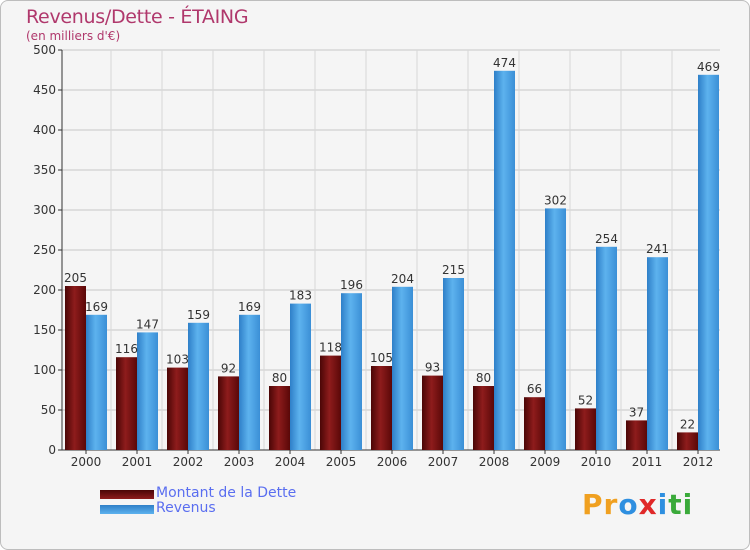  Describe the element at coordinates (534, 389) in the screenshot. I see `data-label-debt: 66` at that location.